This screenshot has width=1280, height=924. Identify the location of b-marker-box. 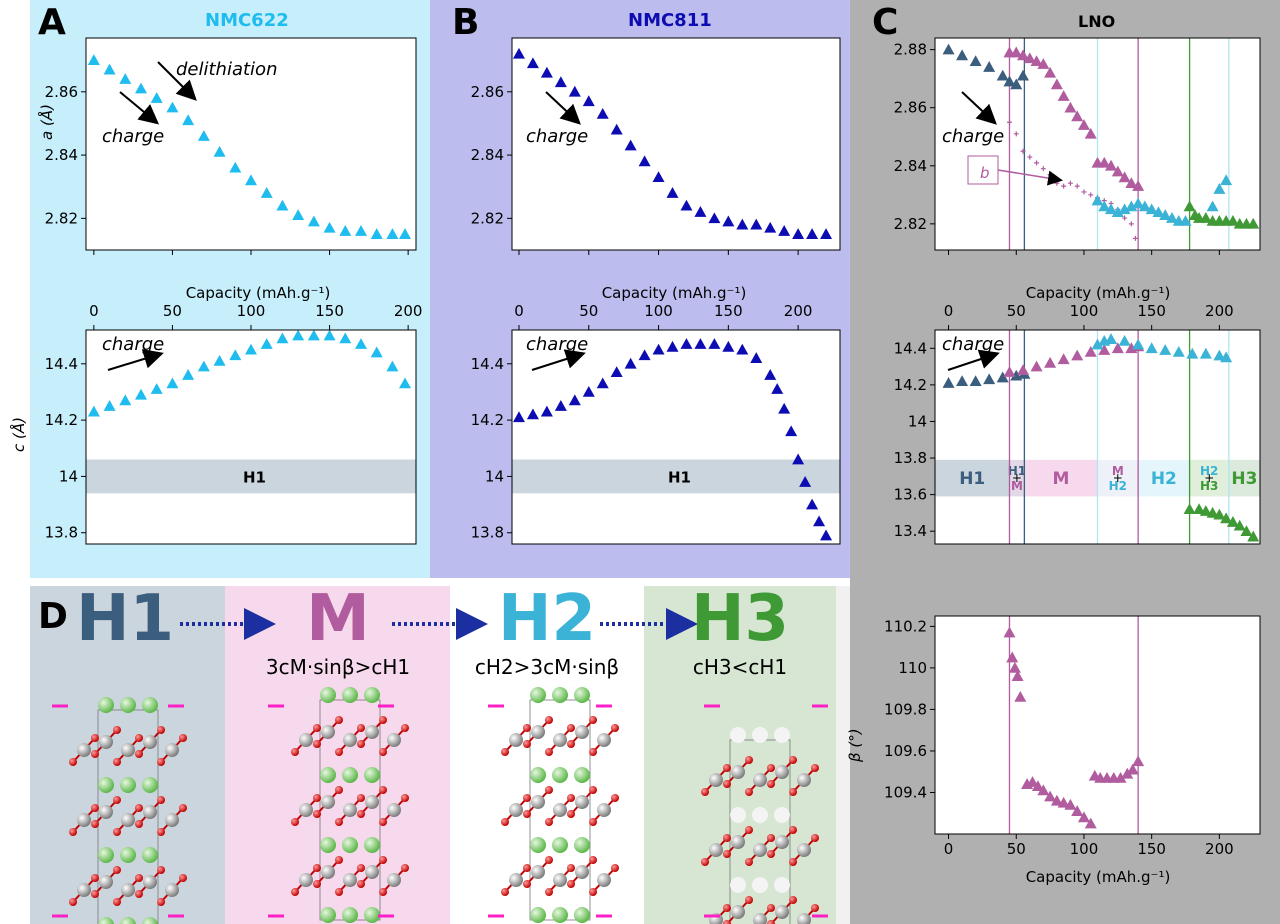
(983, 170).